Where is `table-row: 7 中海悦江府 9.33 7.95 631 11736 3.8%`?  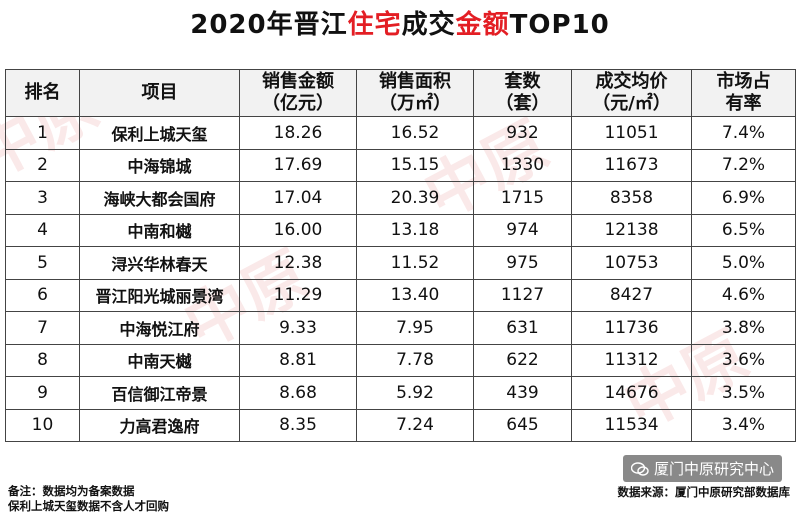
table-row: 7 中海悦江府 9.33 7.95 631 11736 3.8% is located at coordinates (400, 328).